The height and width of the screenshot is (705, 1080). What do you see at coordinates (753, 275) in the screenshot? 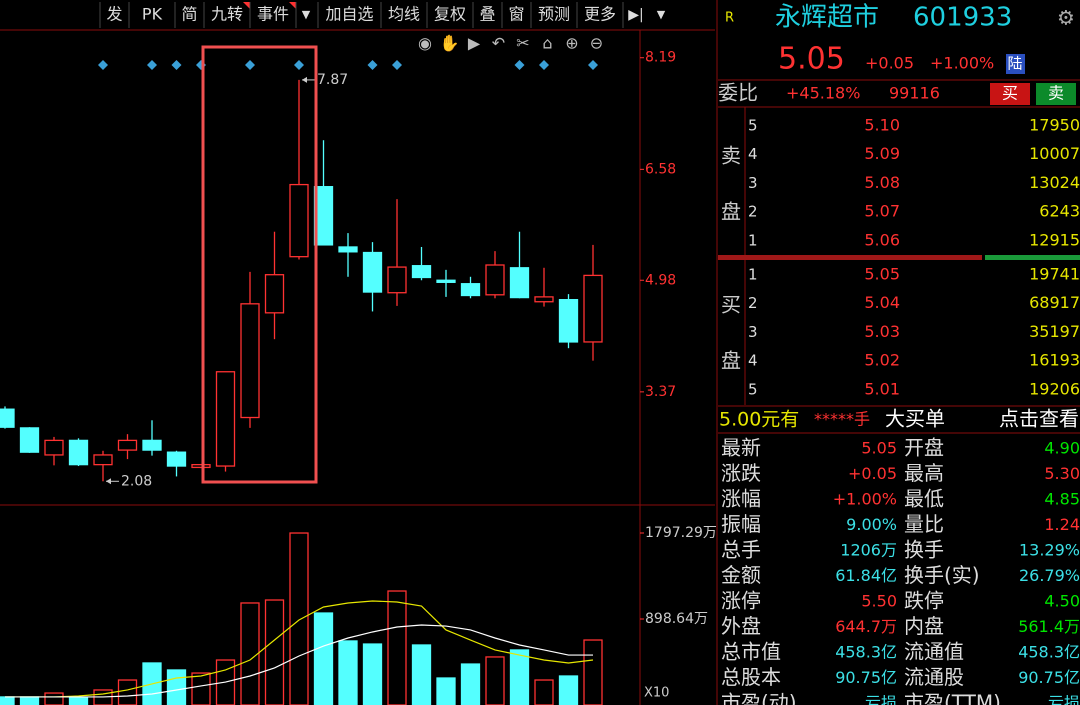
I see `book-level: 1` at bounding box center [753, 275].